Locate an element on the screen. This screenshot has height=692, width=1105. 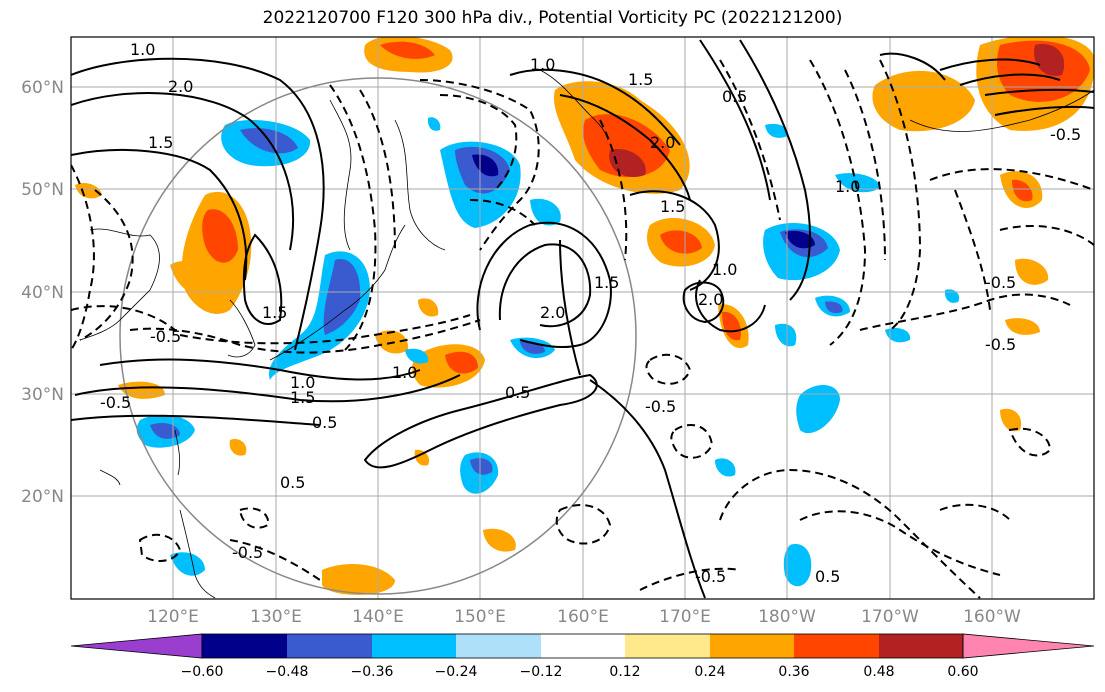
lat-label: 60°N is located at coordinates (42, 88).